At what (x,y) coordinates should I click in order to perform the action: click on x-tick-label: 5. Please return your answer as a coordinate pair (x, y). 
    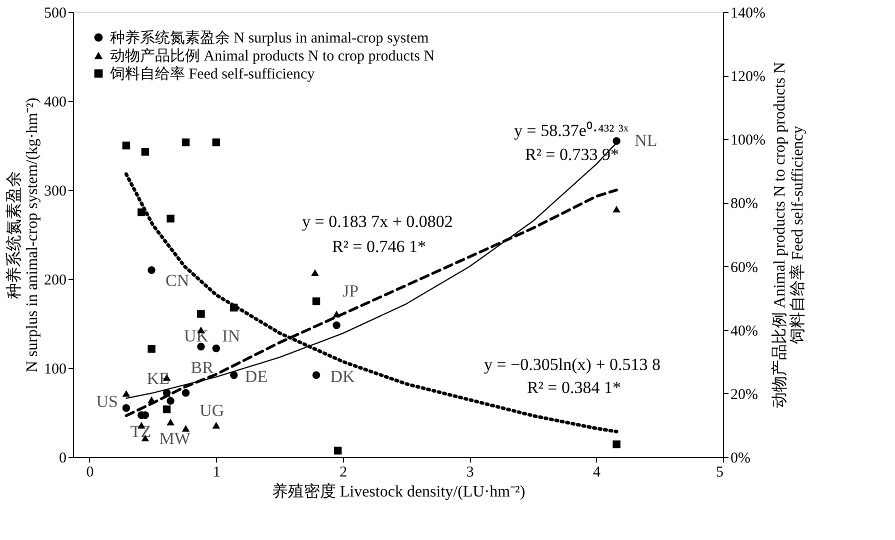
    Looking at the image, I should click on (720, 472).